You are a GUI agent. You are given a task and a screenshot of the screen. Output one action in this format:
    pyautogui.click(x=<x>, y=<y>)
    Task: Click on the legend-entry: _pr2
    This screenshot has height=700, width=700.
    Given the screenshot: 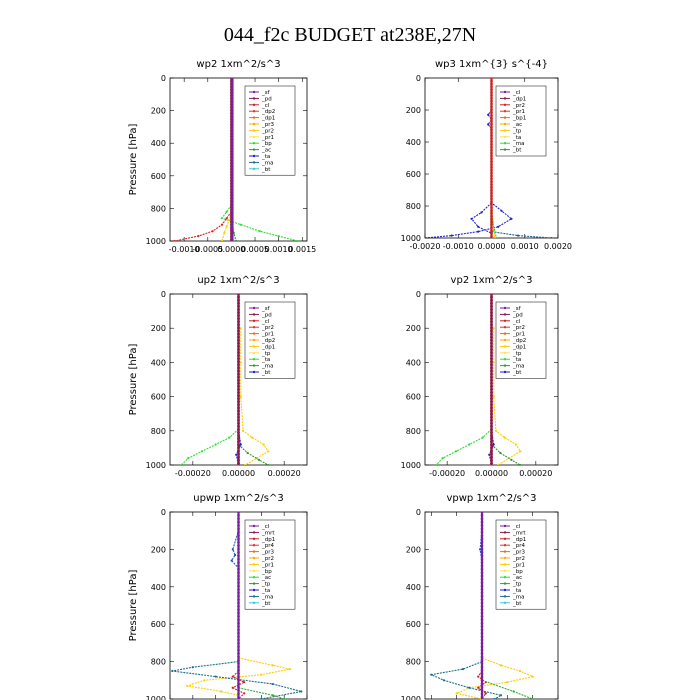 What is the action you would take?
    pyautogui.click(x=518, y=328)
    